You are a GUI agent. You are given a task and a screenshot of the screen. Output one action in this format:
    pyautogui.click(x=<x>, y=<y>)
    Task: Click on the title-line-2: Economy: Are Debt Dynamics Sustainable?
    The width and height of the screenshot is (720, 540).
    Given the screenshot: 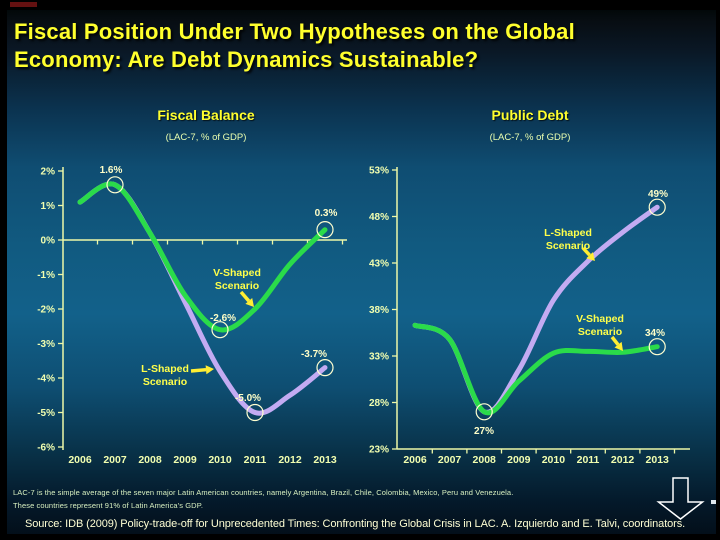 What is the action you would take?
    pyautogui.click(x=246, y=59)
    